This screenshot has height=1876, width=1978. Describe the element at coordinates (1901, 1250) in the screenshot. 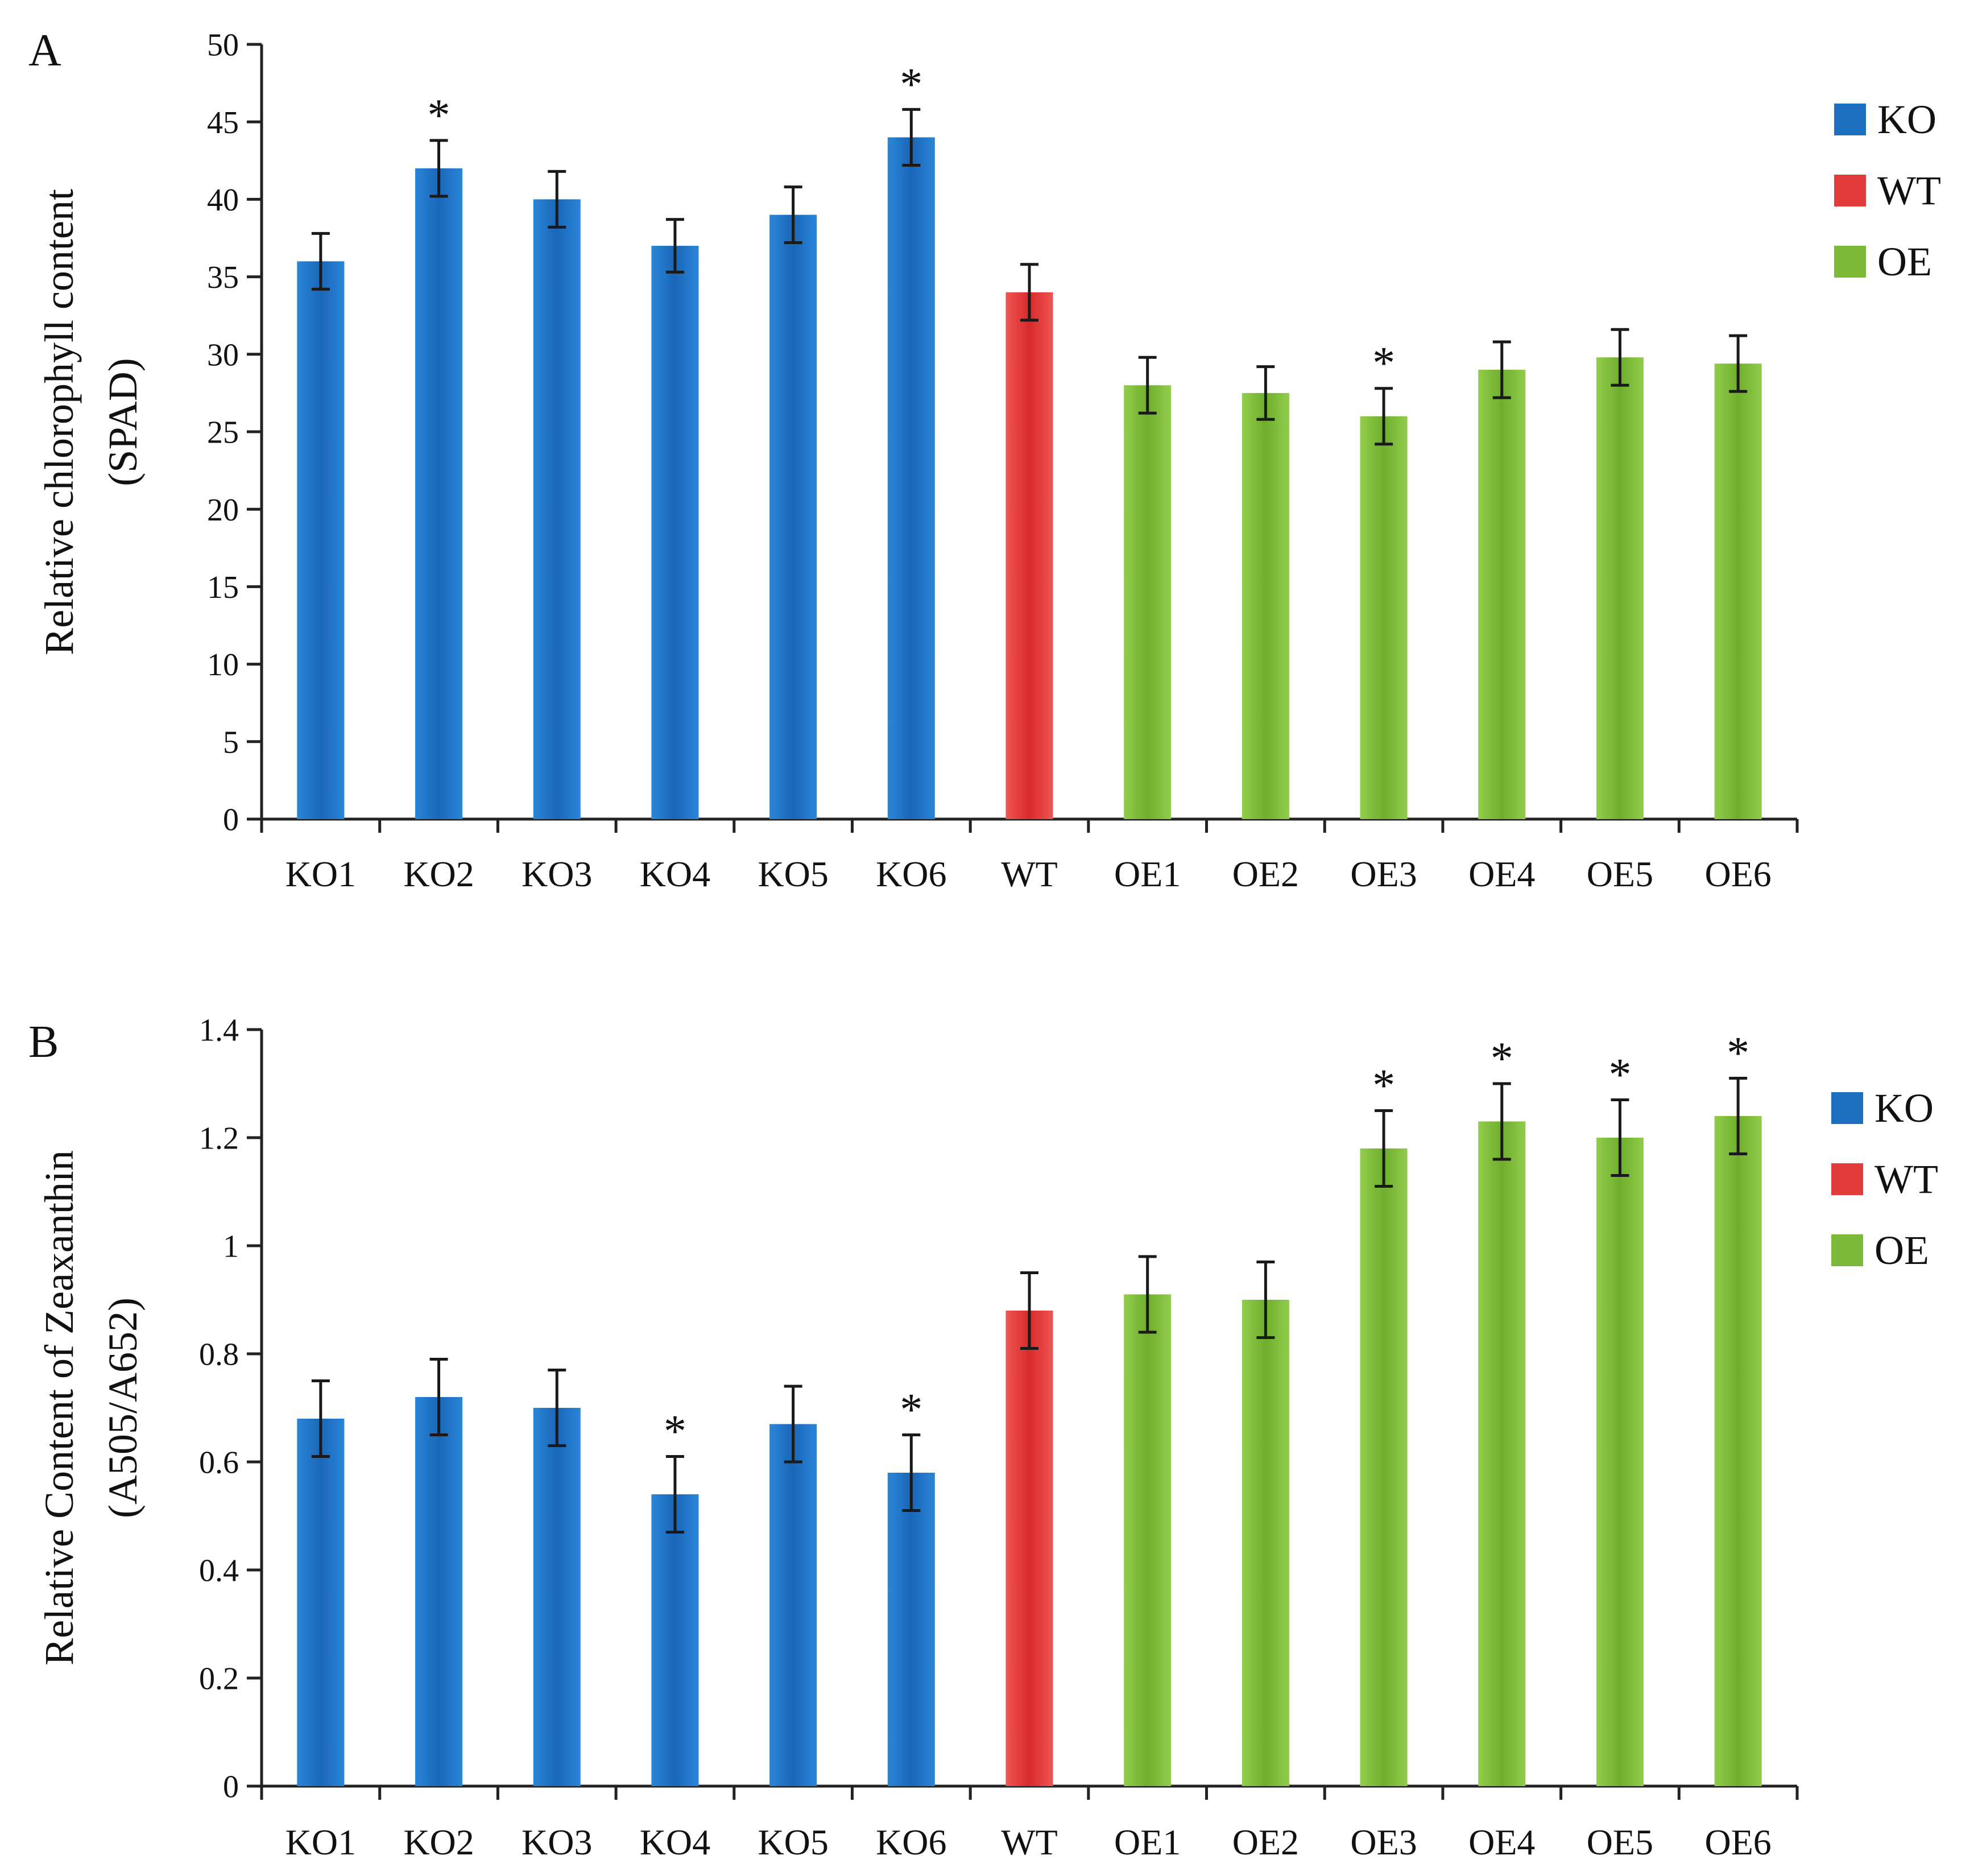

I see `panel-b-legend-label-oe: OE` at that location.